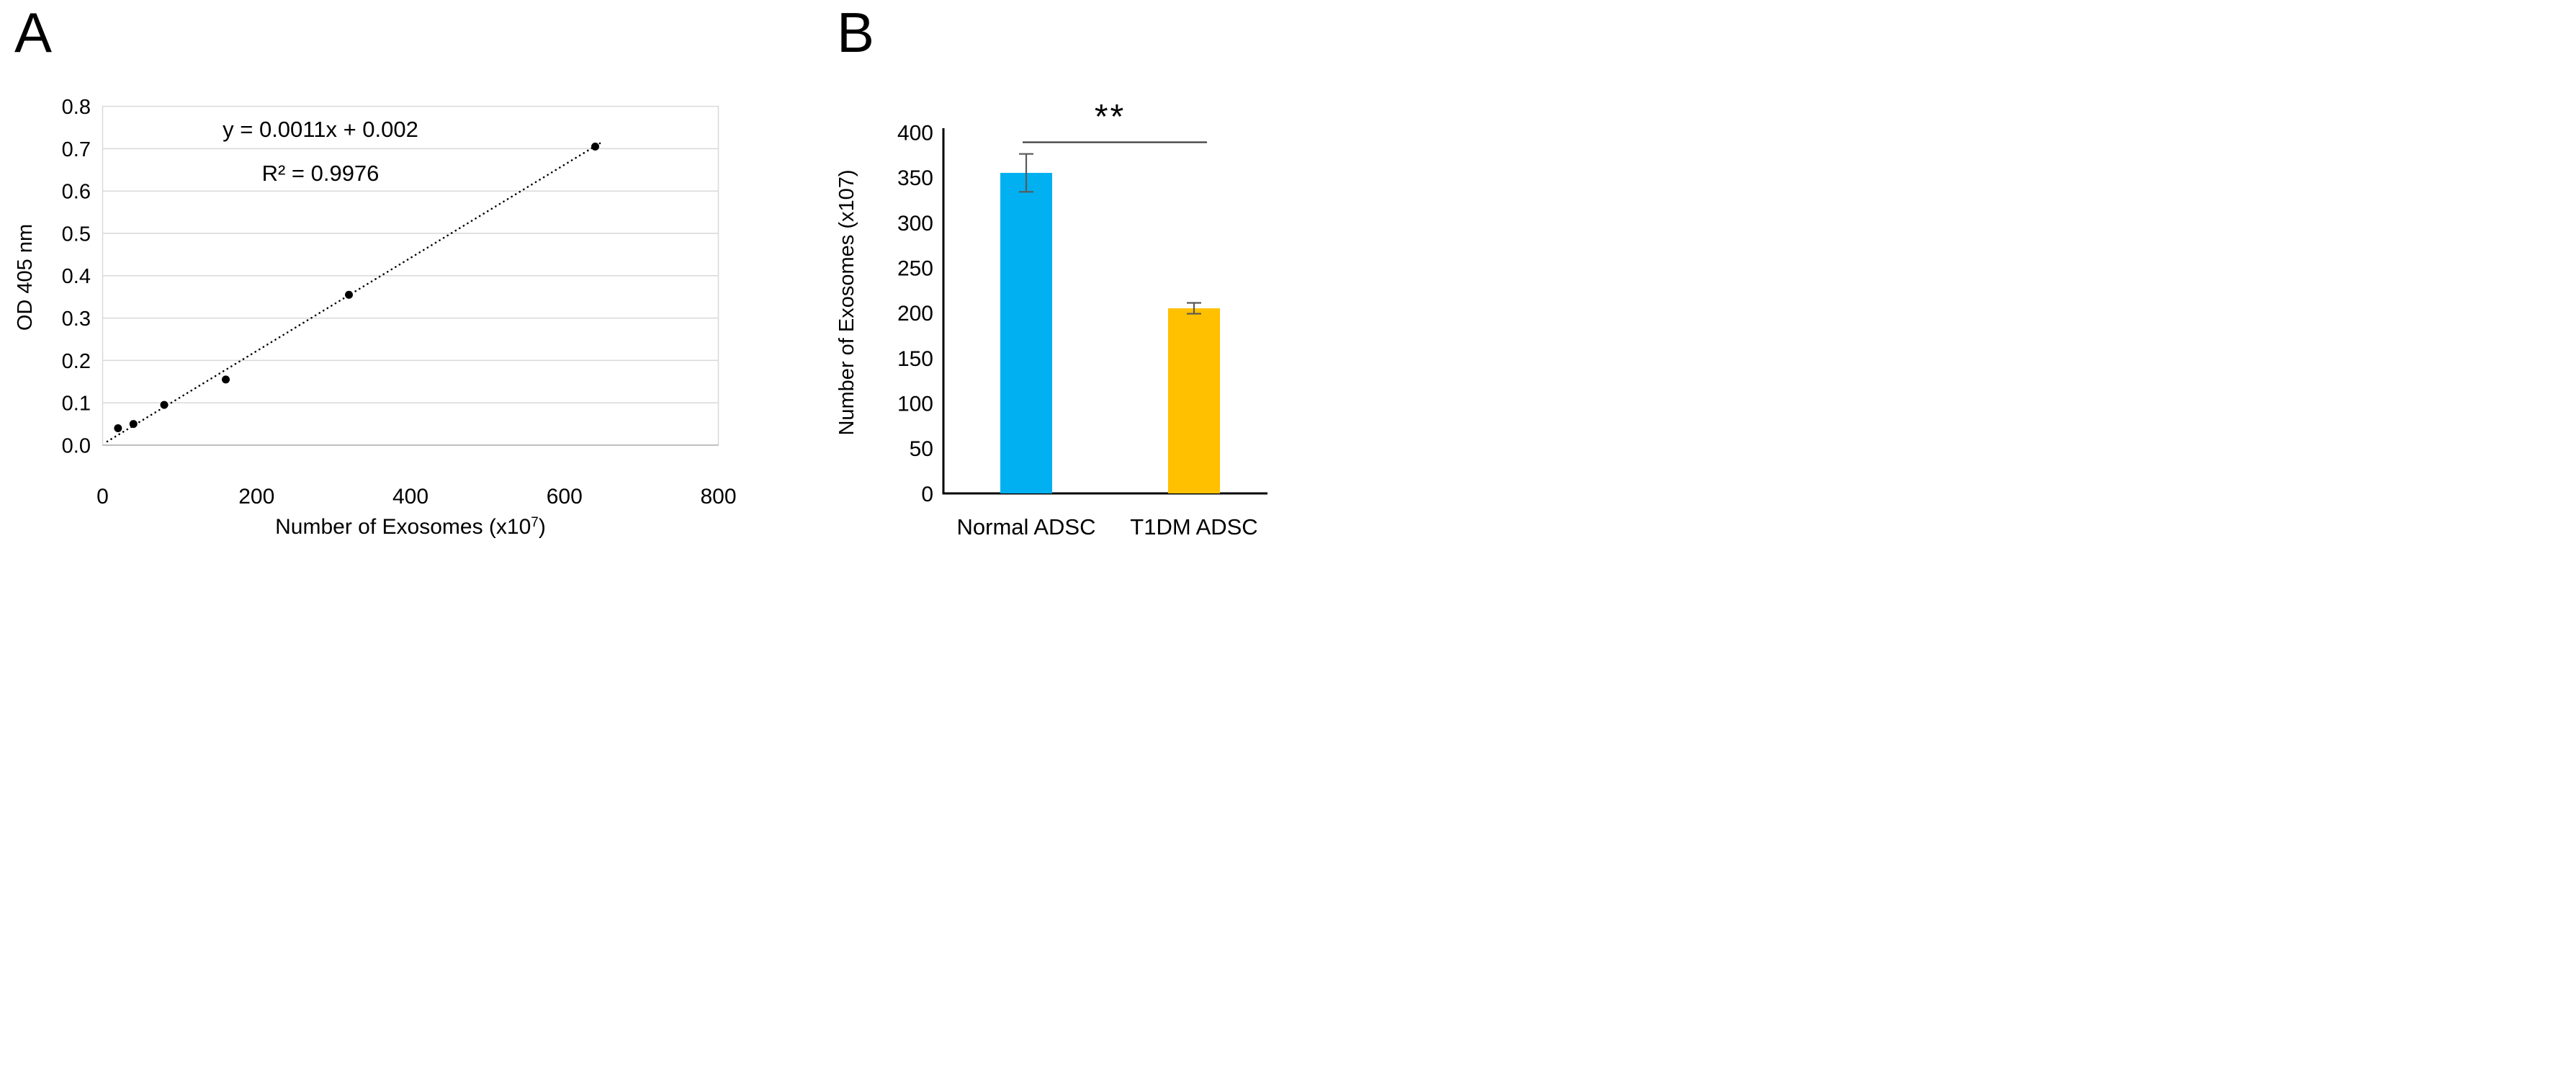  Describe the element at coordinates (410, 527) in the screenshot. I see `x-axis-title: Number of Exosomes (x107)` at that location.